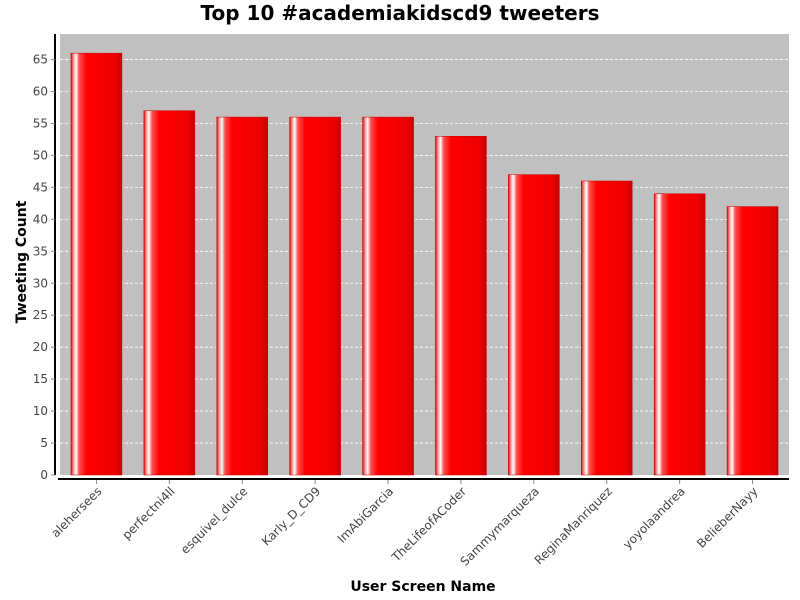 The width and height of the screenshot is (800, 600). I want to click on y-tick-label: 20, so click(40, 347).